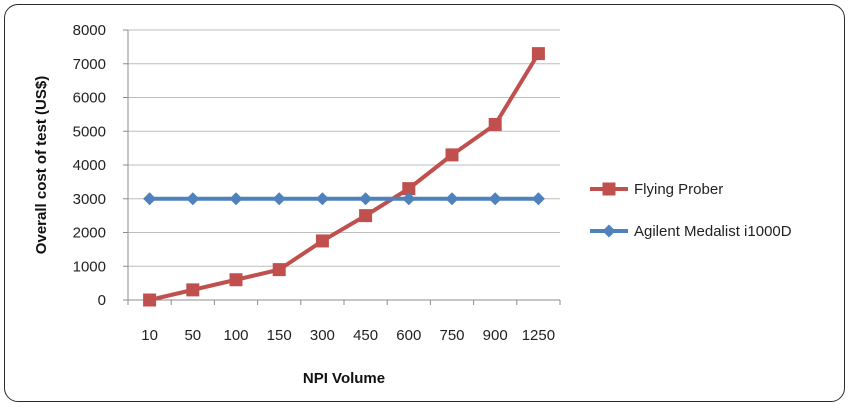  Describe the element at coordinates (89, 30) in the screenshot. I see `y-tick-label: 8000` at that location.